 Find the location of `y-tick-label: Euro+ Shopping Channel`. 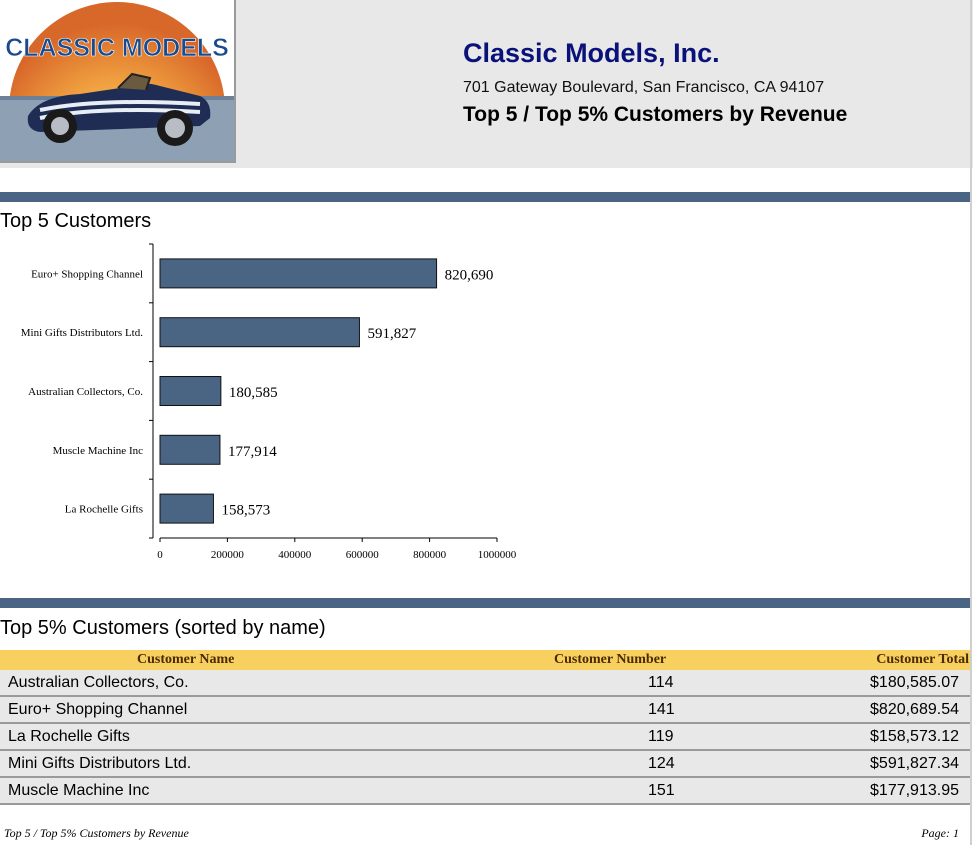

y-tick-label: Euro+ Shopping Channel is located at coordinates (87, 274).